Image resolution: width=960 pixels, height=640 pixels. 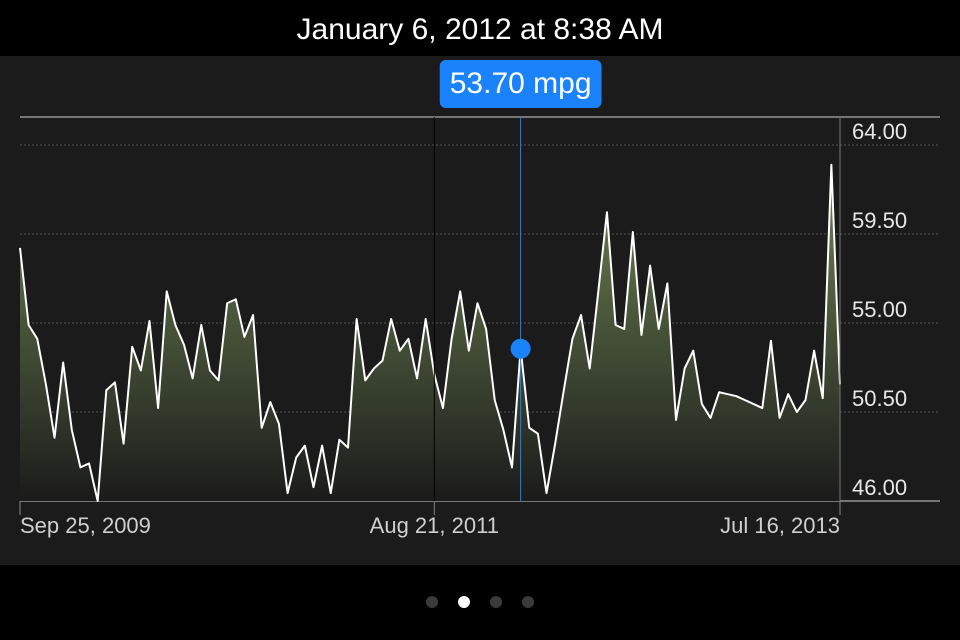 What do you see at coordinates (480, 29) in the screenshot?
I see `chart-title: January 6, 2012 at 8:38 AM` at bounding box center [480, 29].